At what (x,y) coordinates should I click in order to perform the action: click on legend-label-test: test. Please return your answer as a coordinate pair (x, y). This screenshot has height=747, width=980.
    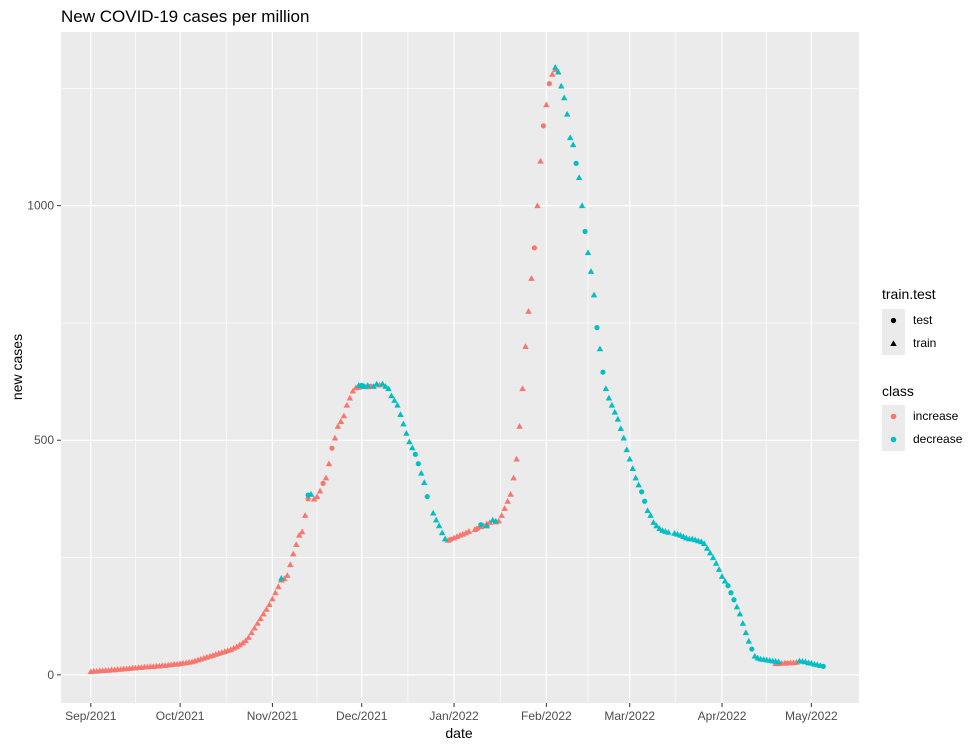
    Looking at the image, I should click on (923, 320).